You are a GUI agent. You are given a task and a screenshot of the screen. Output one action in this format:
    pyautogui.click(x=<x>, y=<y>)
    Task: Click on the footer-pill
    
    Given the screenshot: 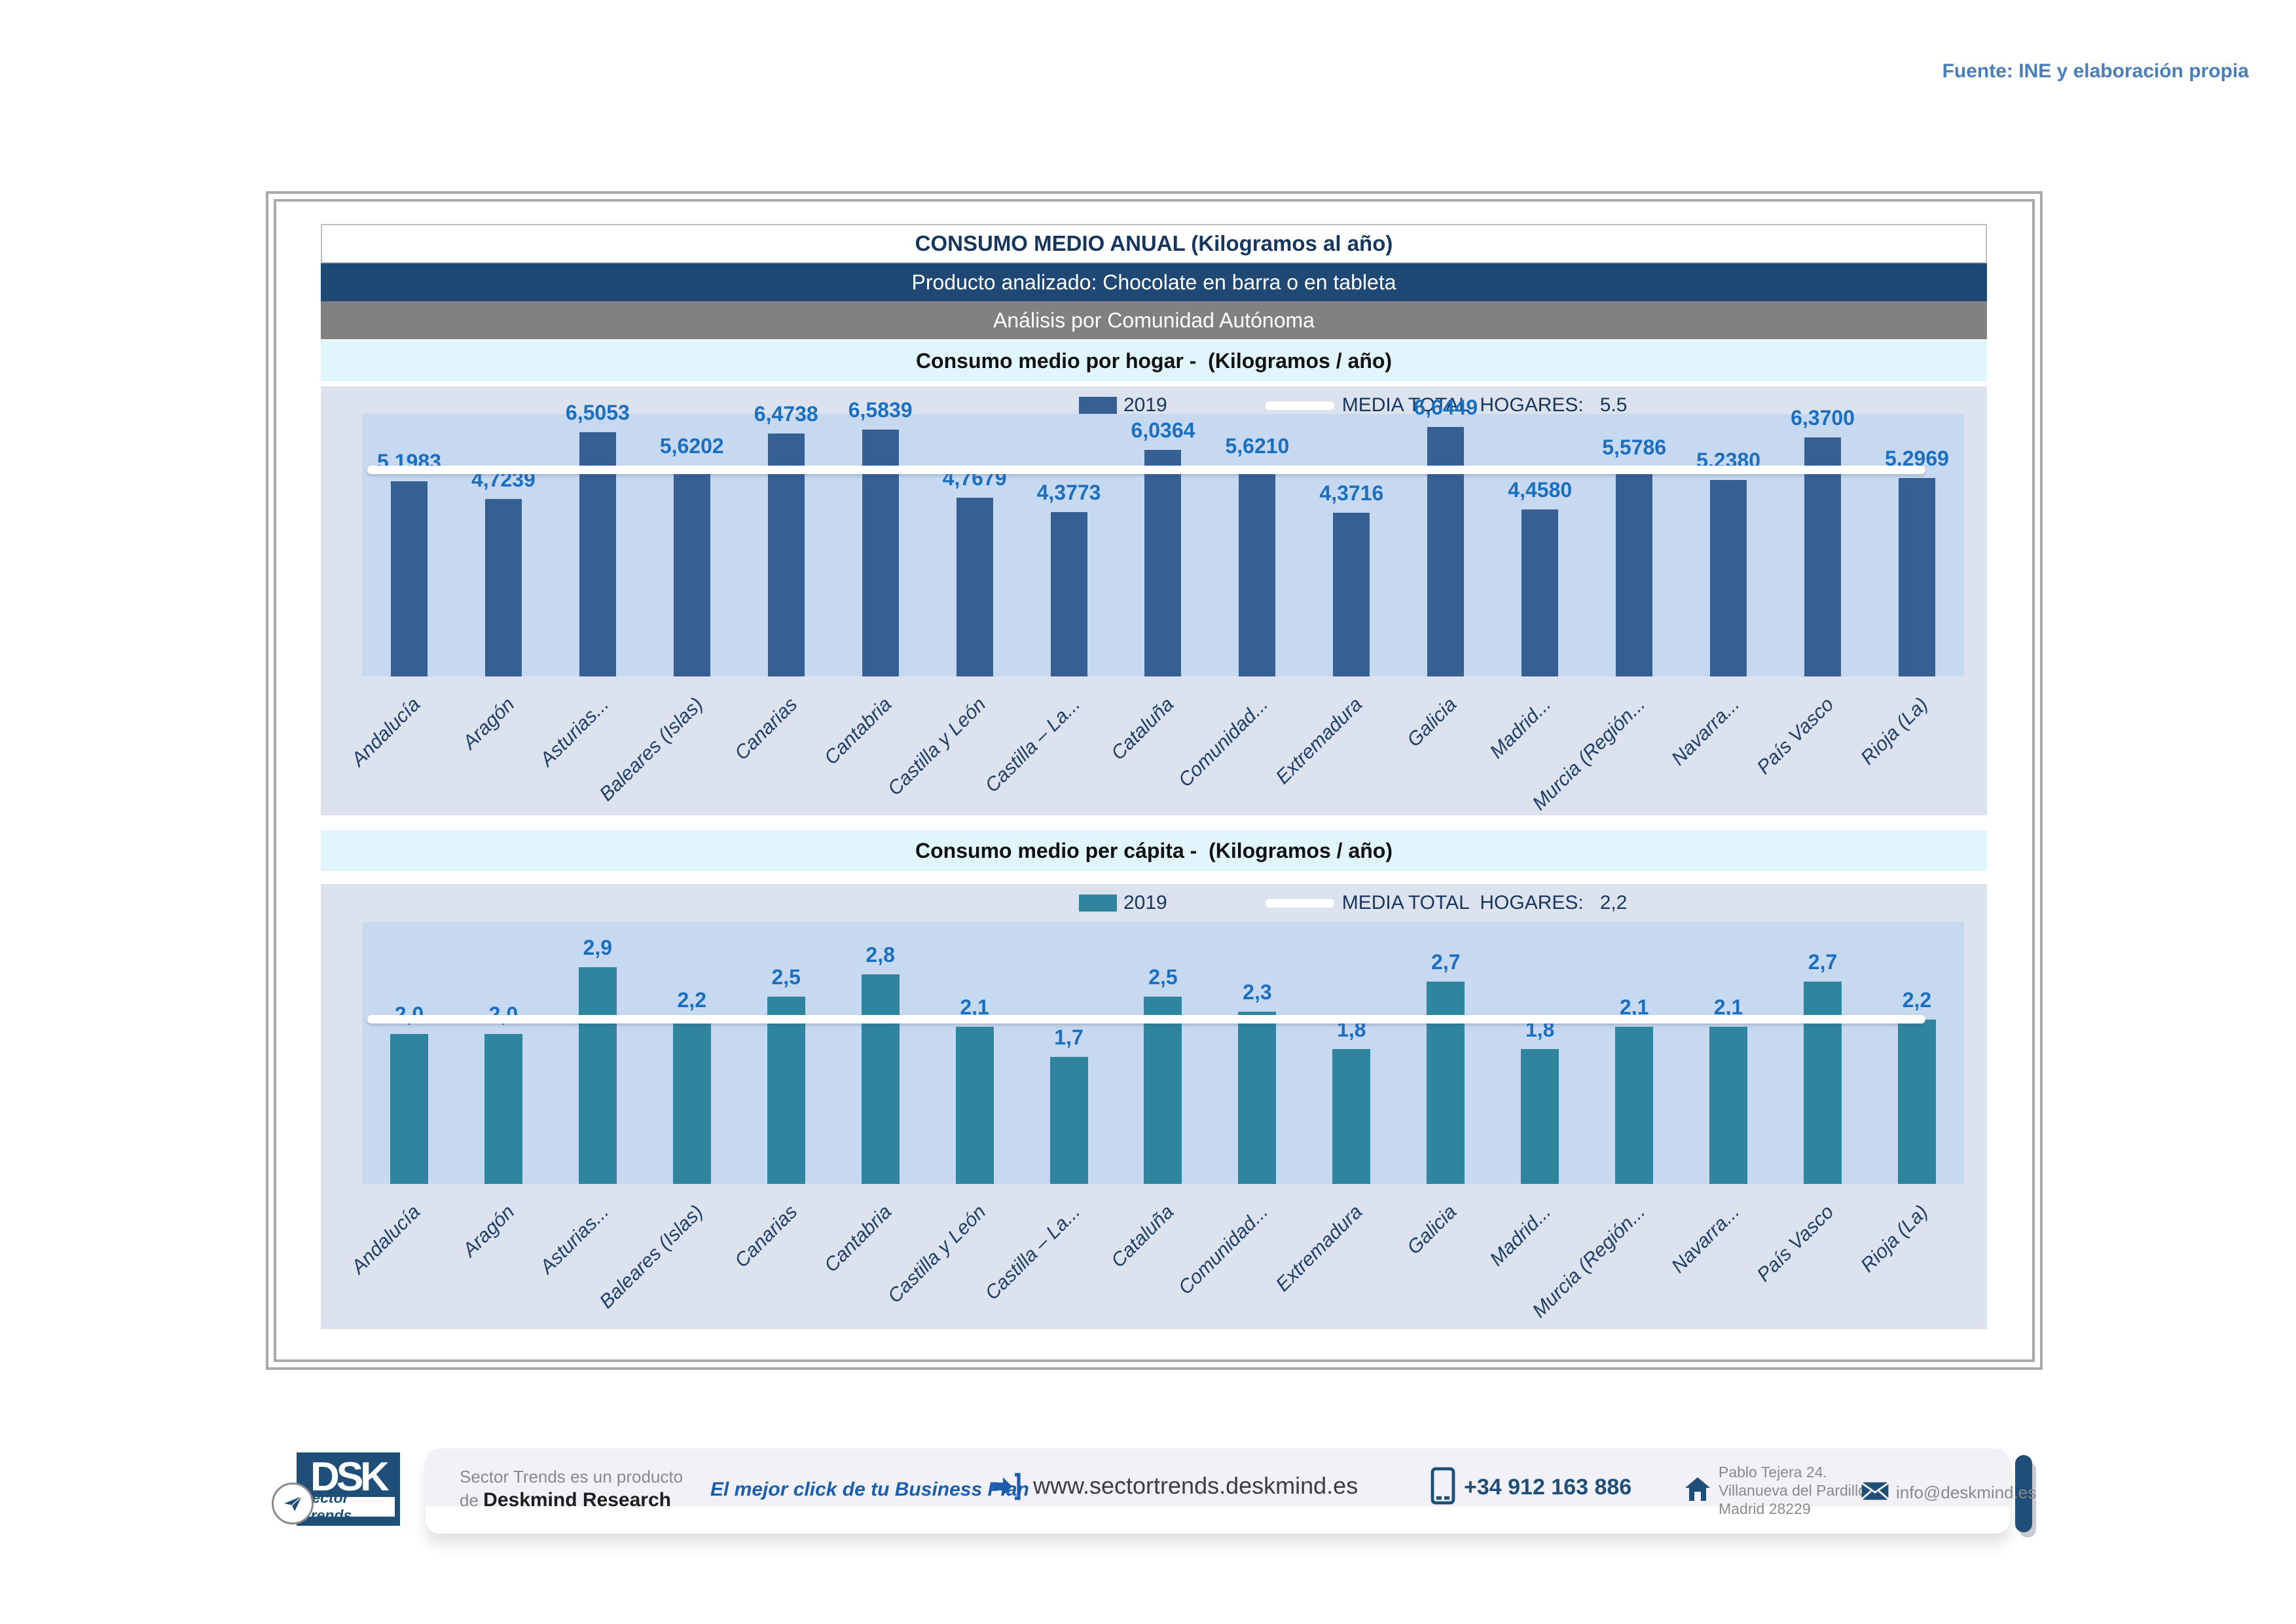 What is the action you would take?
    pyautogui.click(x=2023, y=1493)
    